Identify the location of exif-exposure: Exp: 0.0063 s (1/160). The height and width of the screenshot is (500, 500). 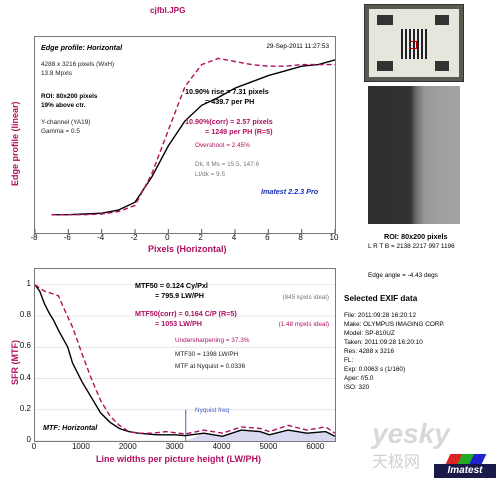
(375, 369).